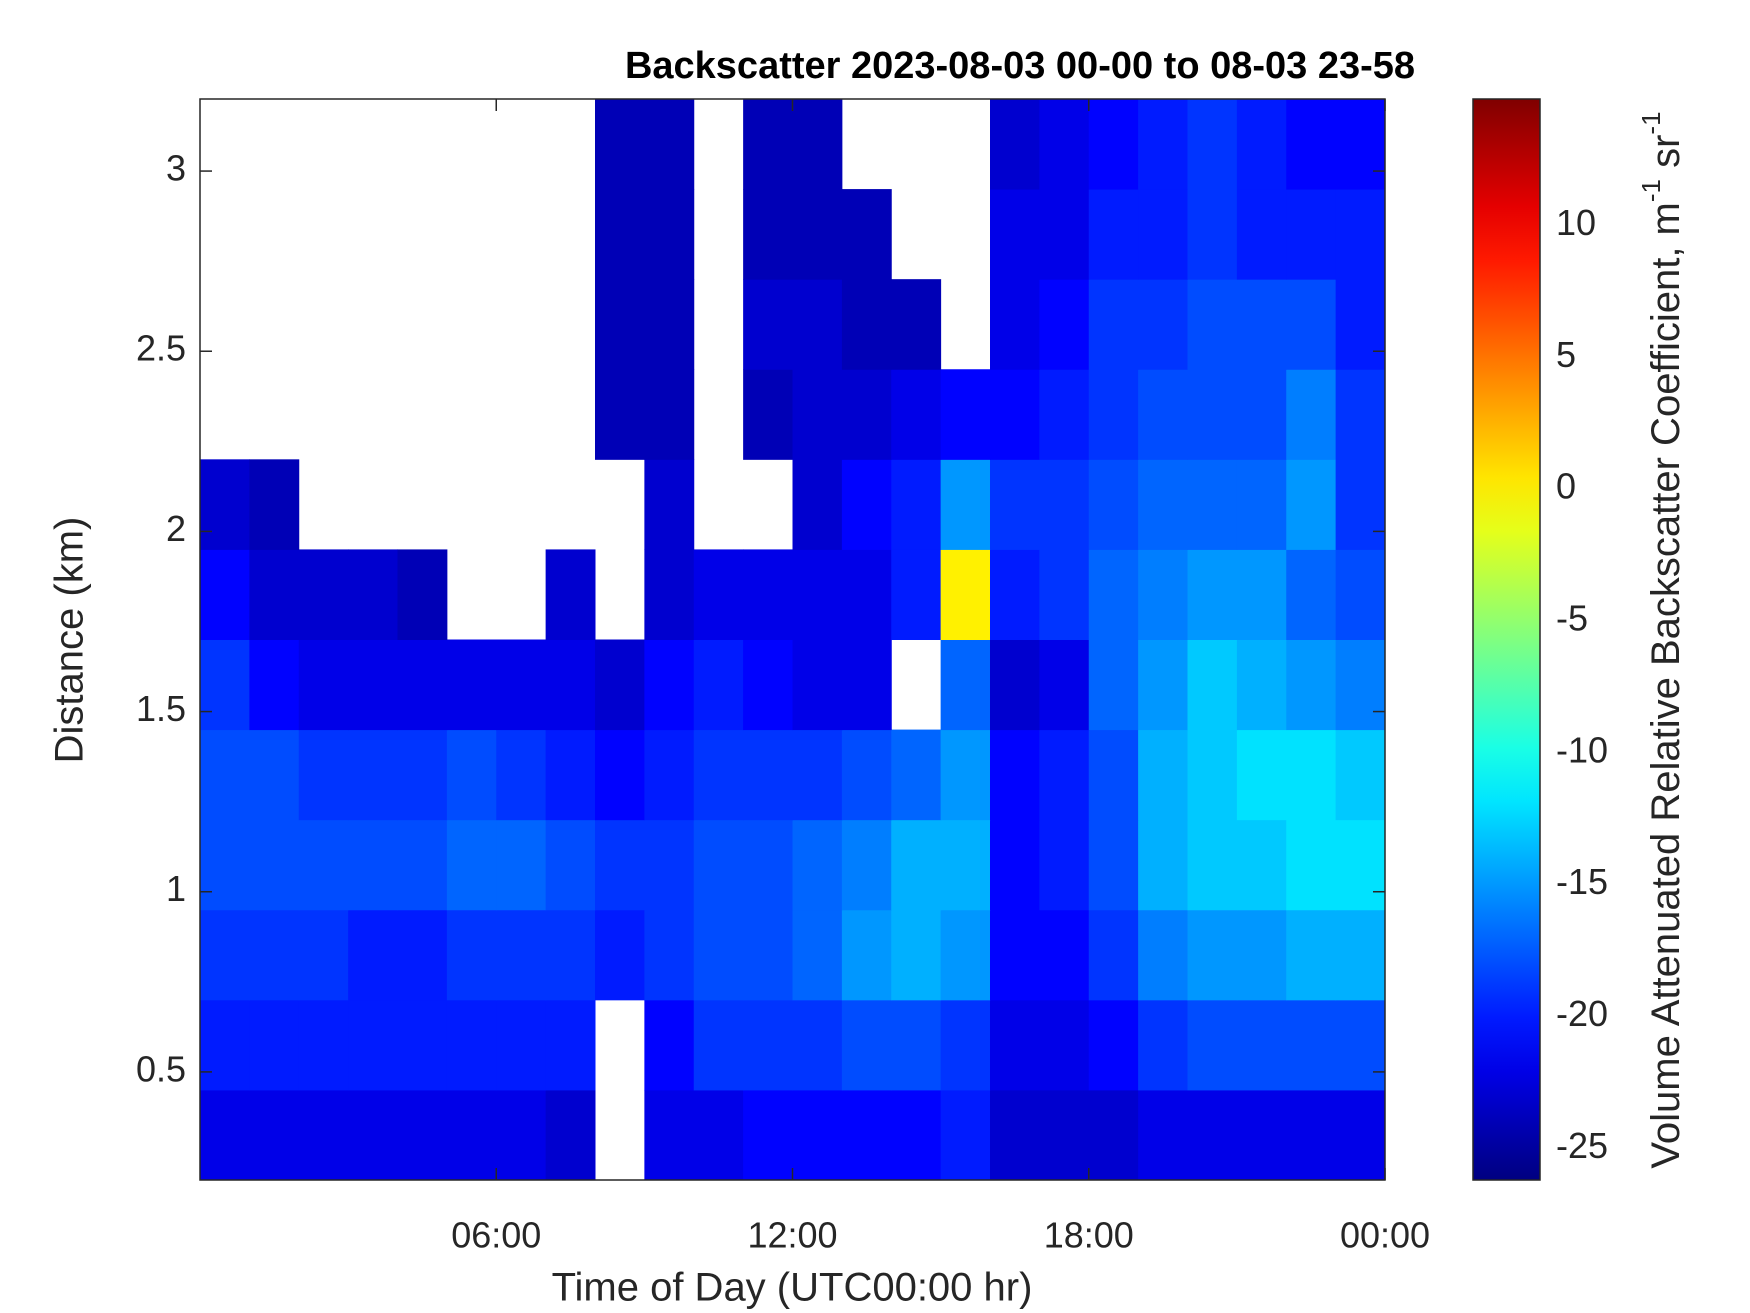 This screenshot has height=1313, width=1750. What do you see at coordinates (1566, 354) in the screenshot?
I see `colorbar-tick-label: 5` at bounding box center [1566, 354].